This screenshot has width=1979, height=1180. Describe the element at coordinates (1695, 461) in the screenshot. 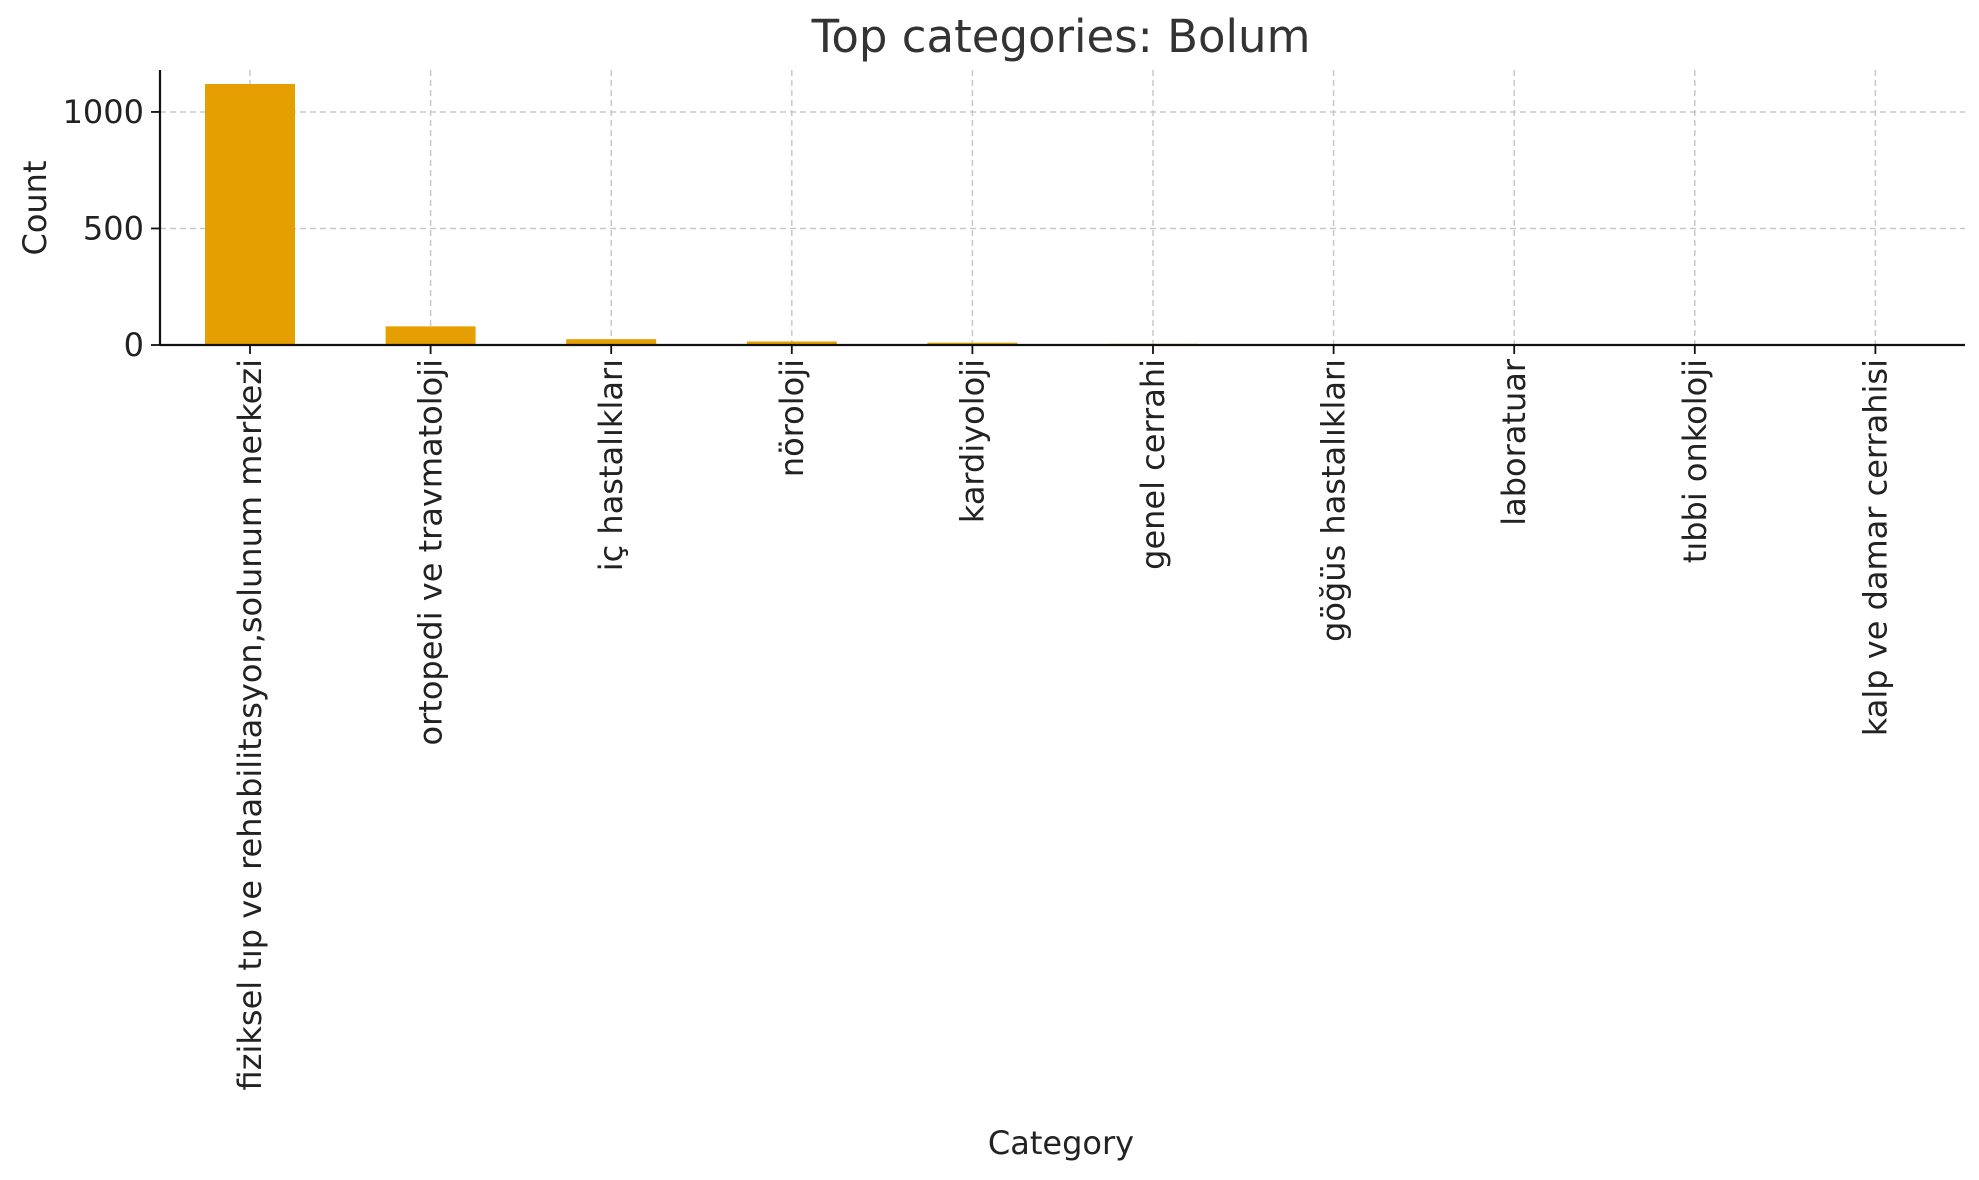

I see `x-tick-label: tıbbi onkoloji` at that location.